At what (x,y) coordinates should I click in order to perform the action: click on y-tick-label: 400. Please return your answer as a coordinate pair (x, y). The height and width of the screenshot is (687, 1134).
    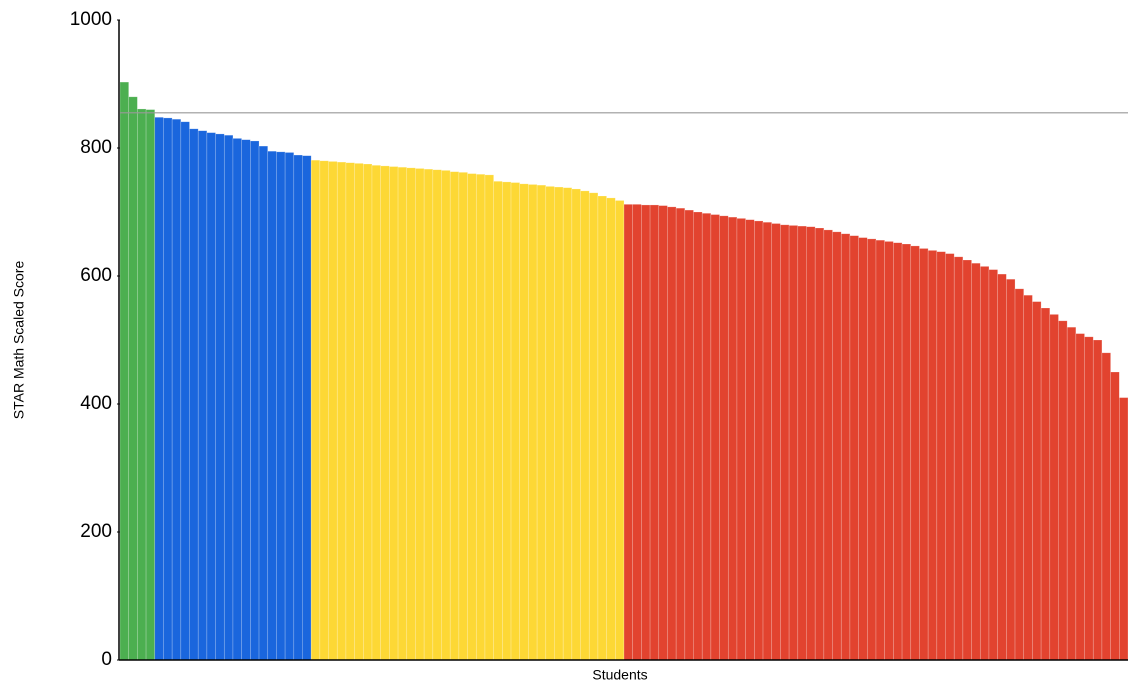
    Looking at the image, I should click on (96, 403).